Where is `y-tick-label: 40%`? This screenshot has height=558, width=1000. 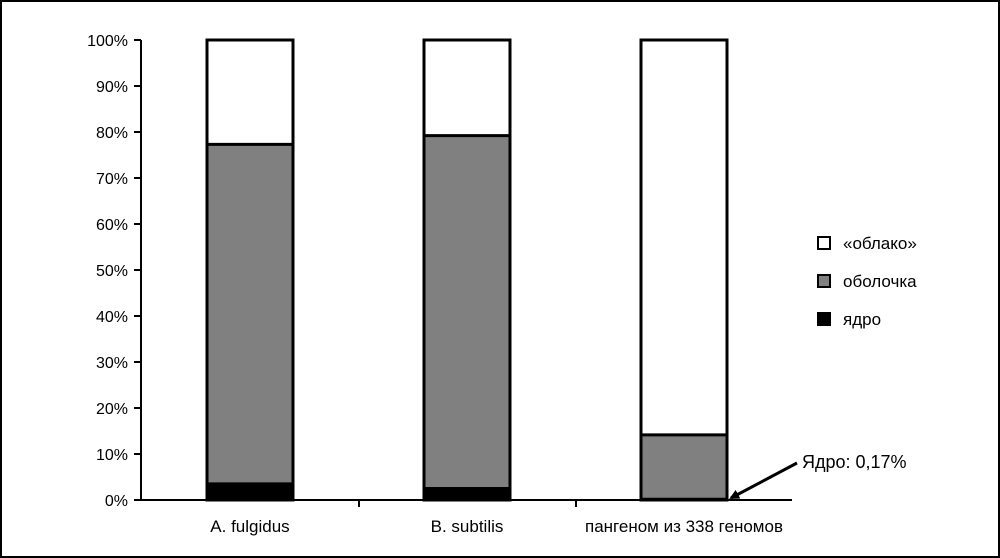
y-tick-label: 40% is located at coordinates (112, 317).